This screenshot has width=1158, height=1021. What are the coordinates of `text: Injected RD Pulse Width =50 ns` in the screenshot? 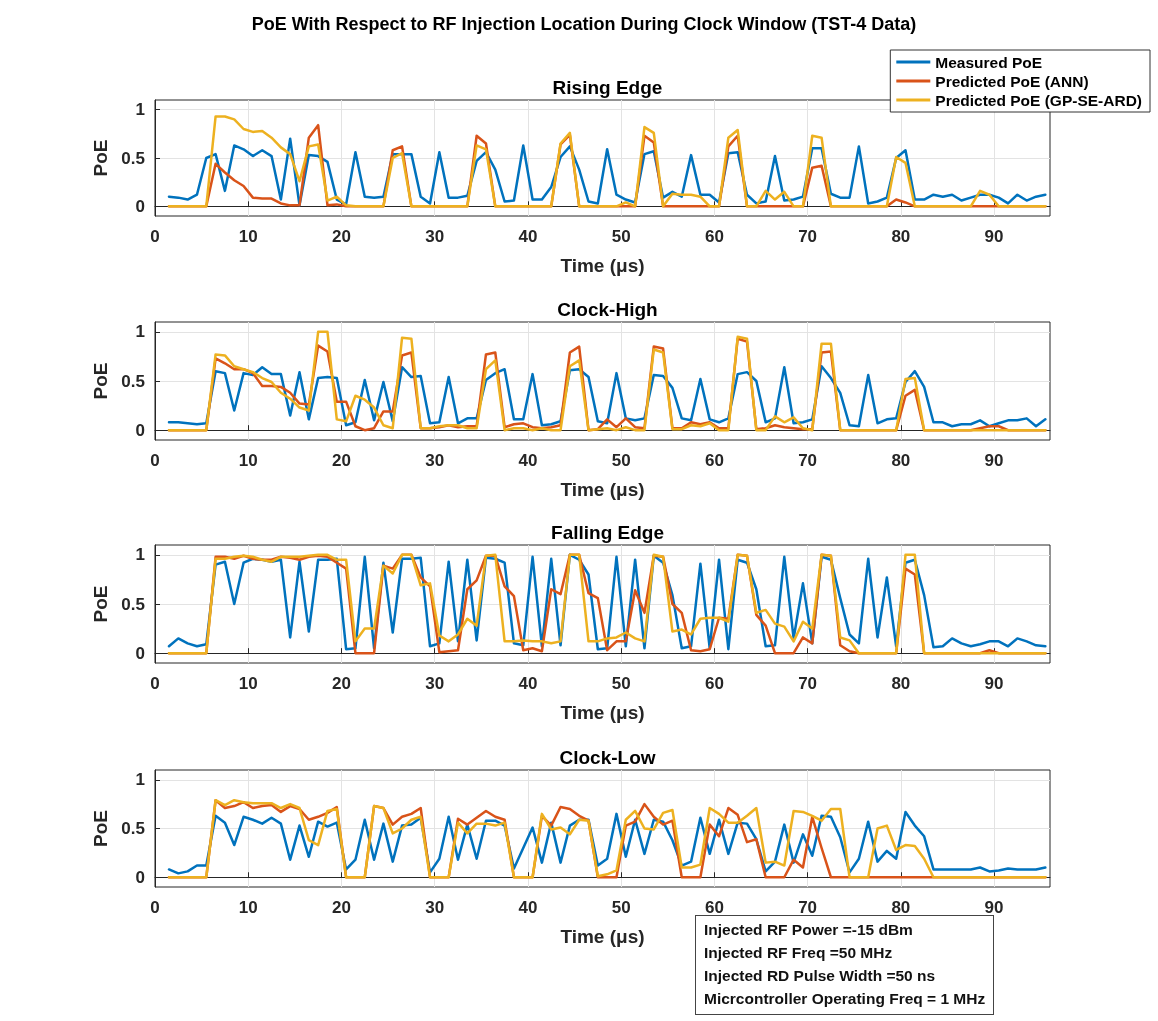 It's located at (820, 976).